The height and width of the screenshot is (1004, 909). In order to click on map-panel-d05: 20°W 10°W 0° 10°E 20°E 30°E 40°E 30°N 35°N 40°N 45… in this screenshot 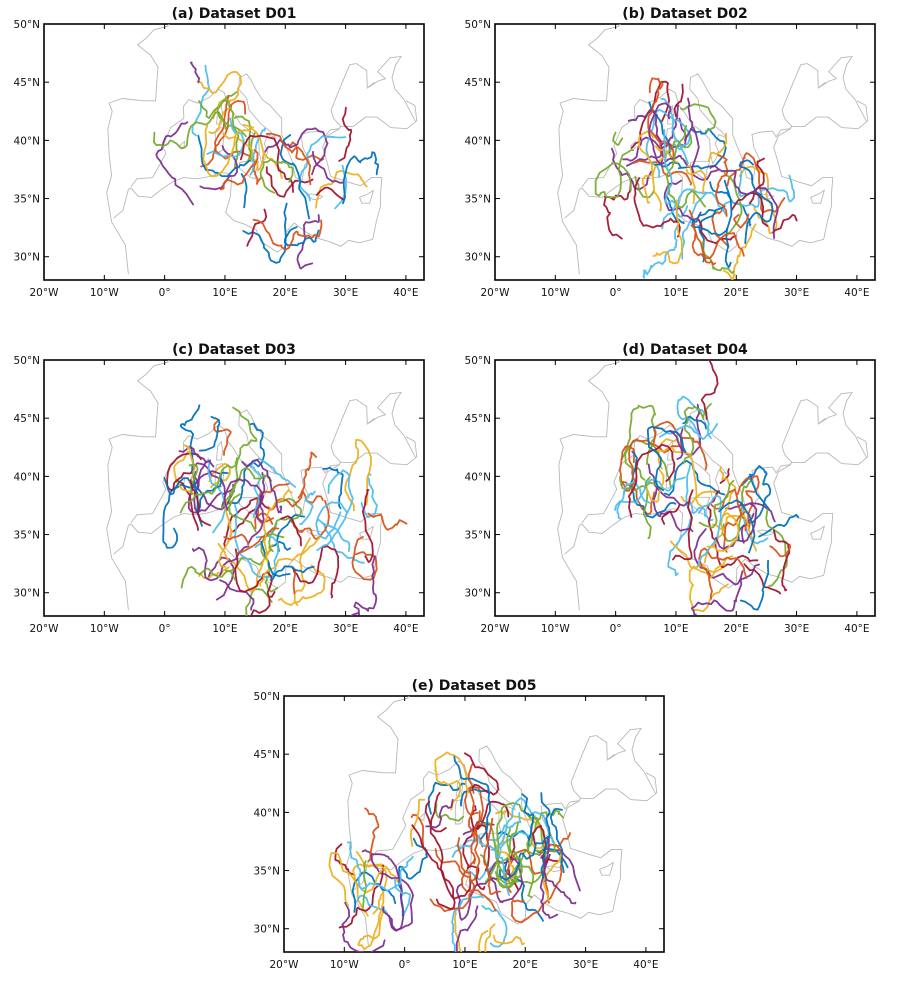, I will do `click(455, 827)`.